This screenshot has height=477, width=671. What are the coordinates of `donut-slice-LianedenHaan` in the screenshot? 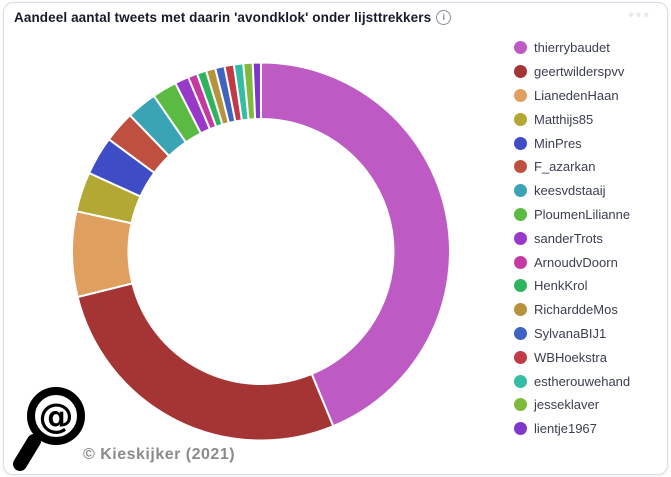 It's located at (102, 254).